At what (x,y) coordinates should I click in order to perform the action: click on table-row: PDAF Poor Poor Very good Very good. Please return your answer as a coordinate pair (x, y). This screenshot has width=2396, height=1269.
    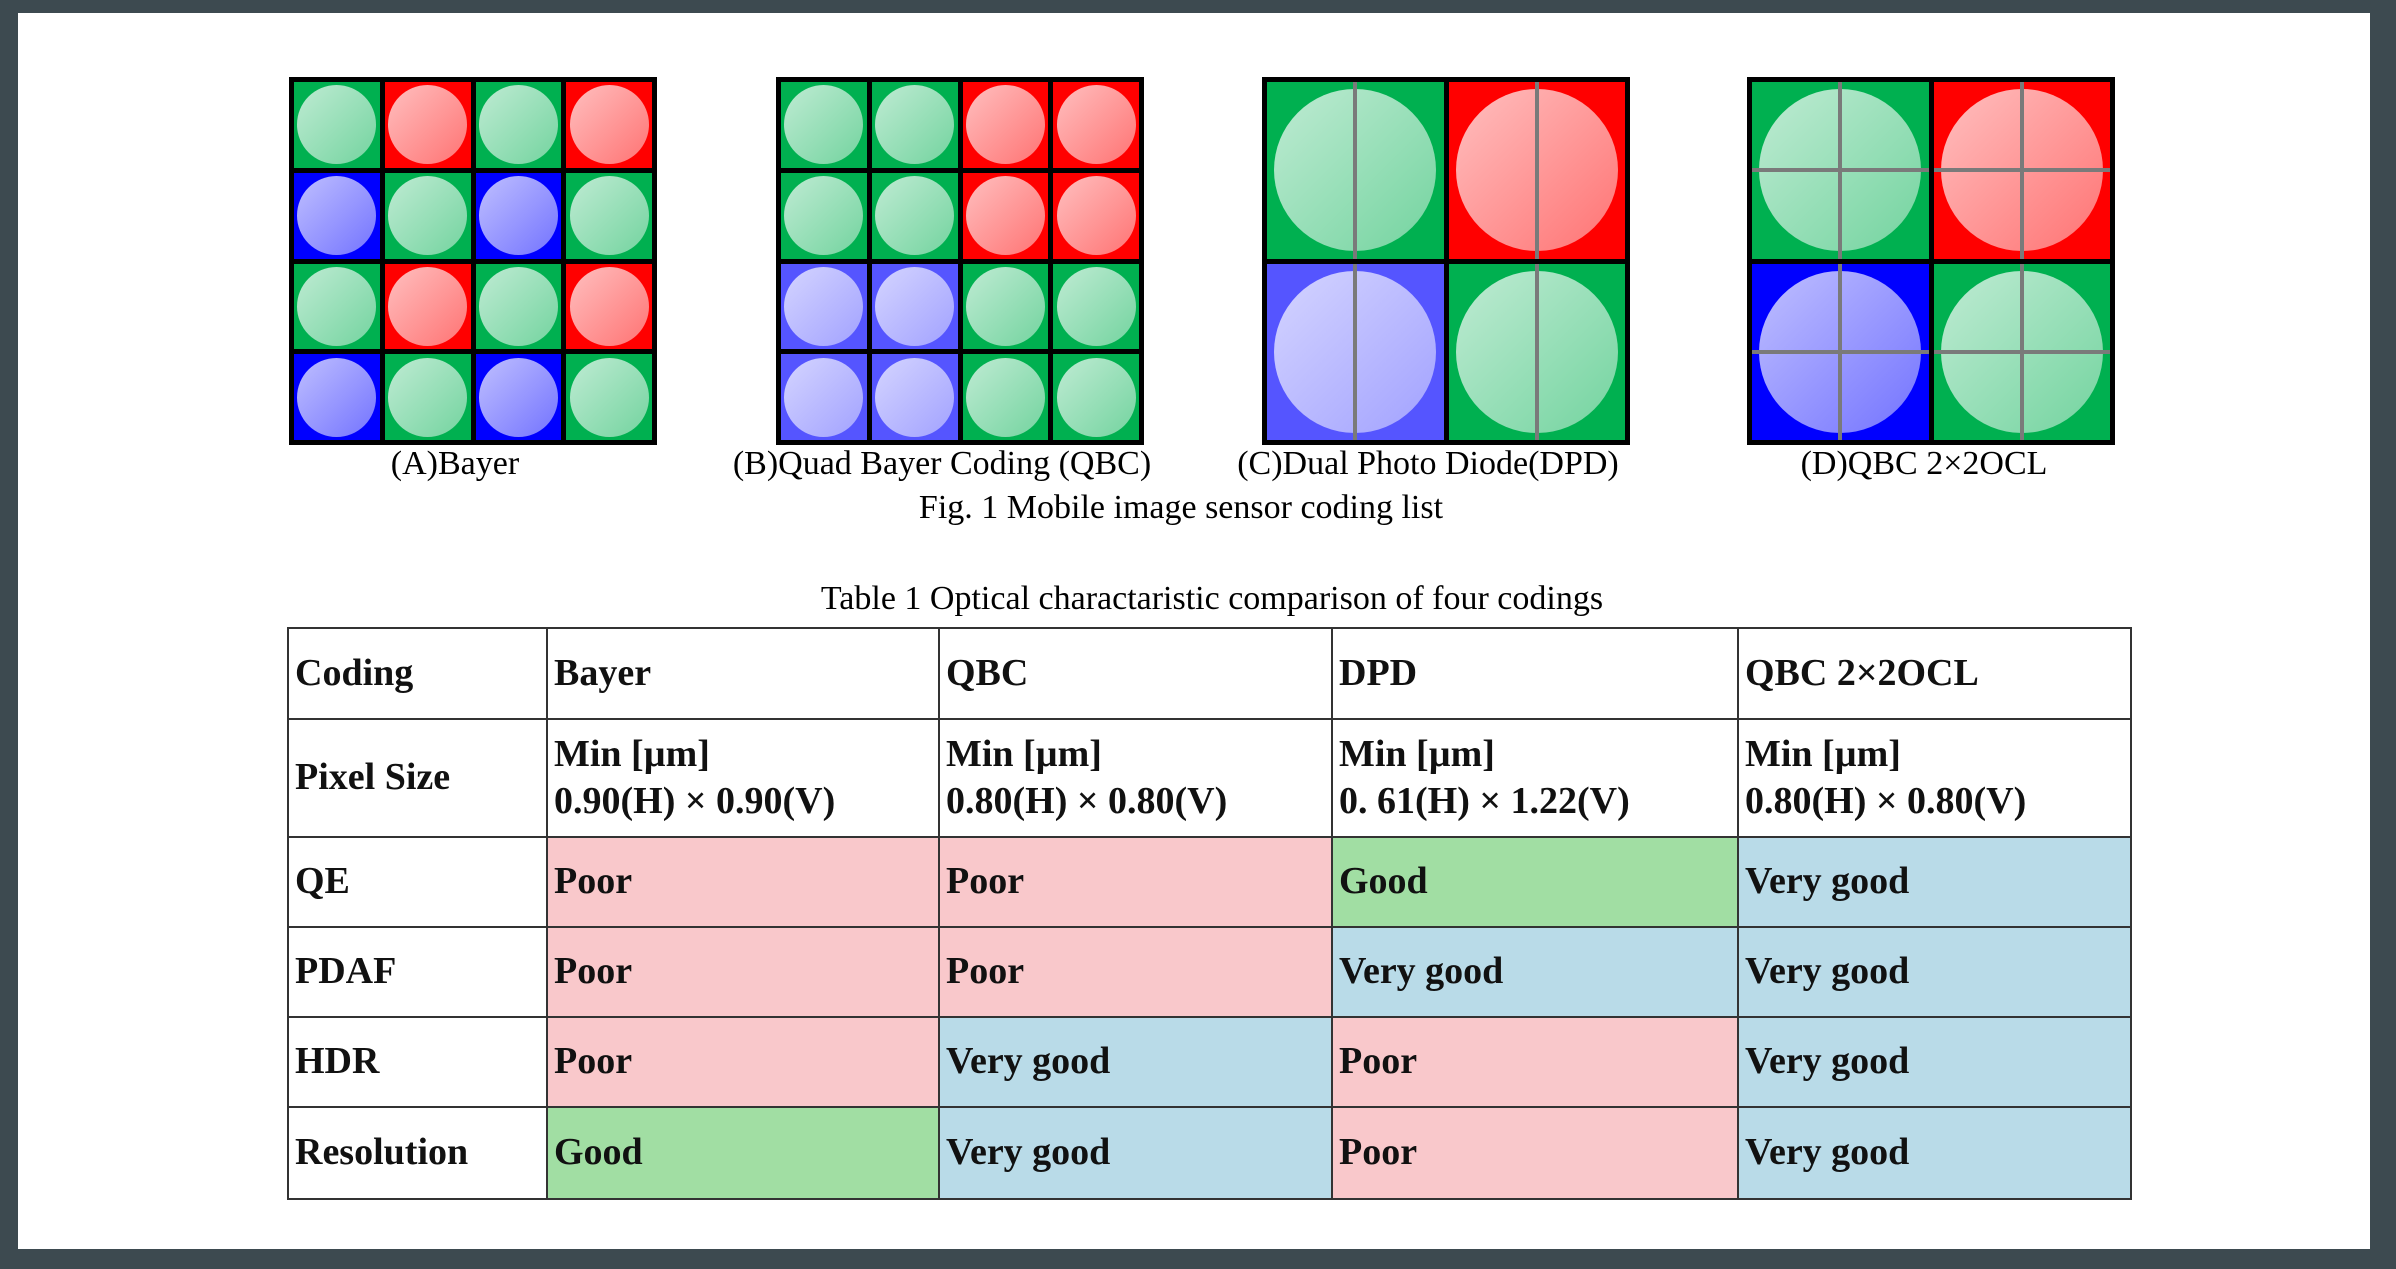
    Looking at the image, I should click on (1209, 972).